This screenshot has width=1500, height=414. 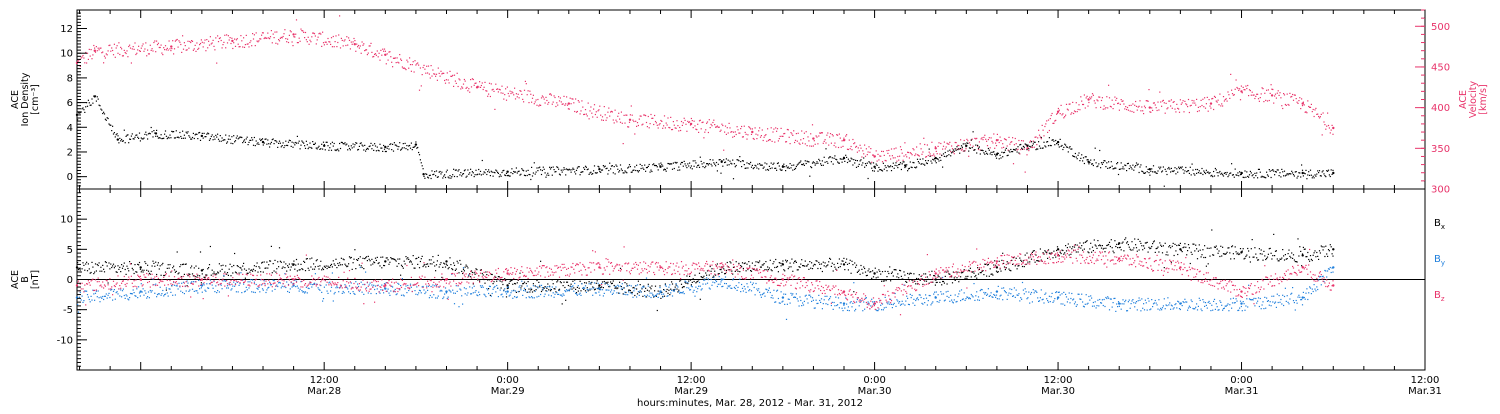 I want to click on y-tick-label: 450, so click(x=1440, y=67).